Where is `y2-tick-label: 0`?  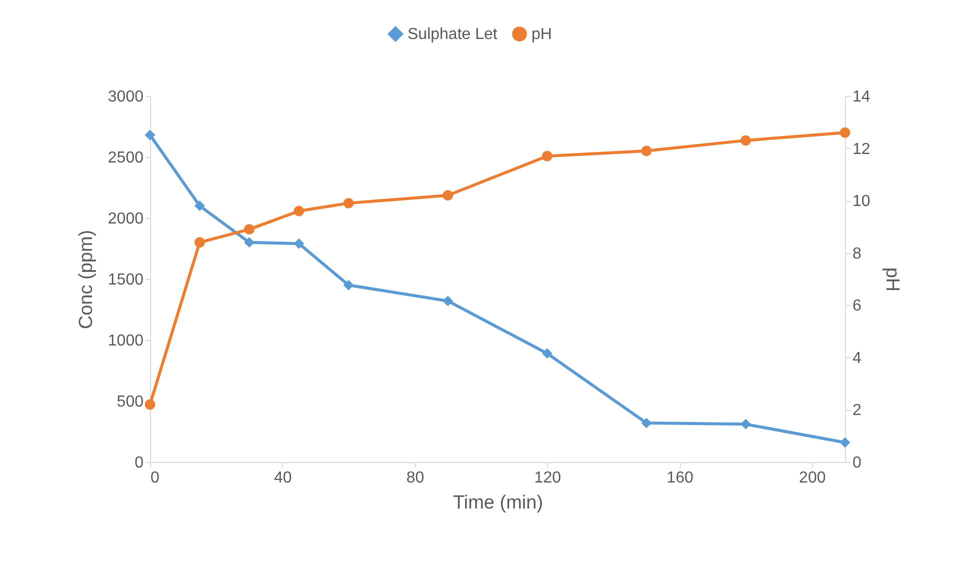 y2-tick-label: 0 is located at coordinates (857, 463).